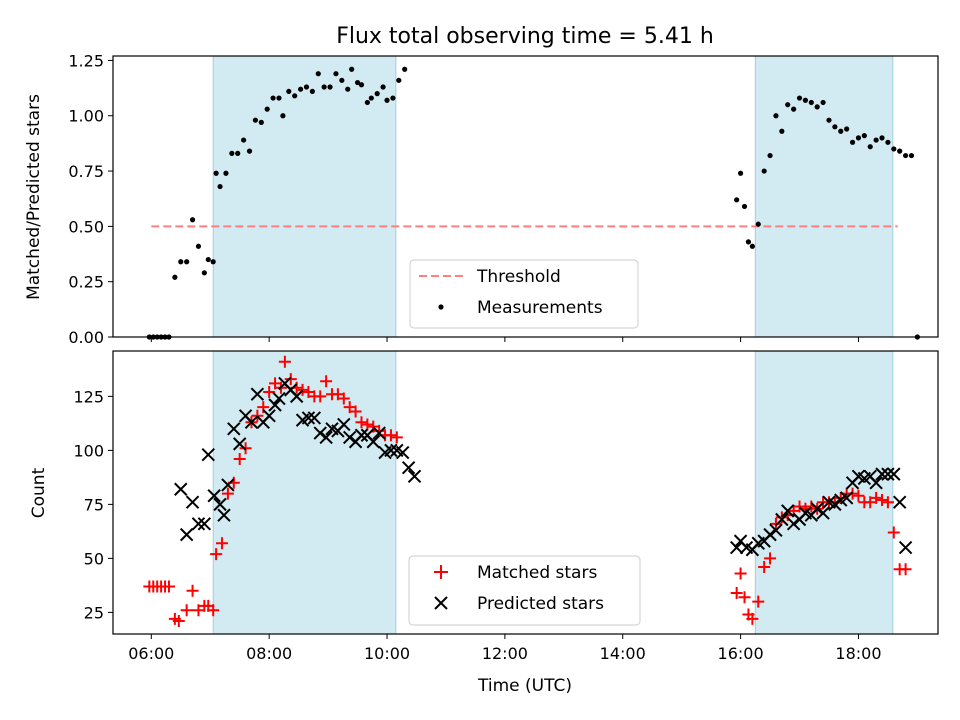  Describe the element at coordinates (88, 450) in the screenshot. I see `bottom-y-tick-label-100: 100` at that location.